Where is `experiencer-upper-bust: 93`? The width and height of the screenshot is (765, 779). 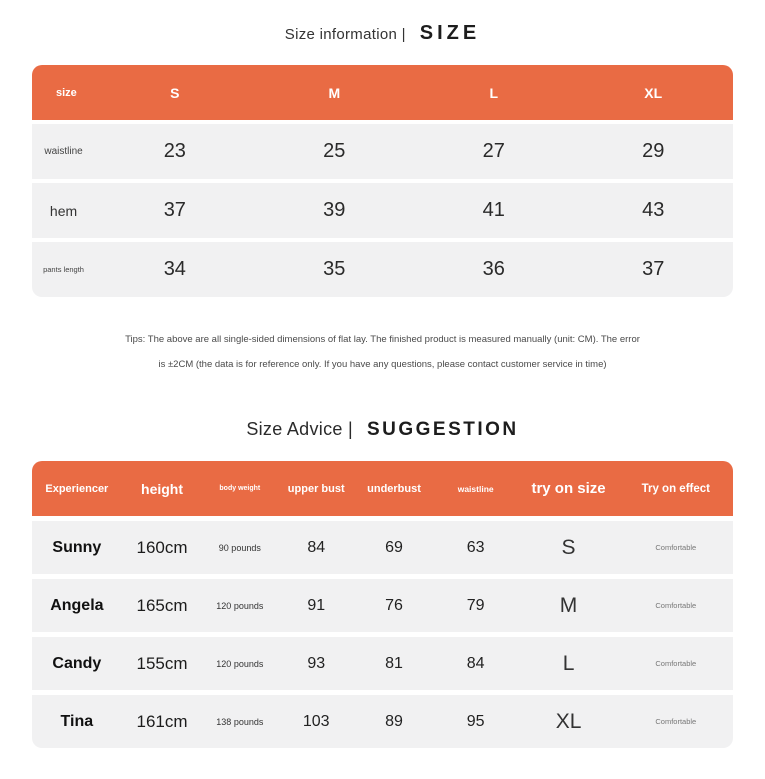
experiencer-upper-bust: 93 is located at coordinates (316, 663).